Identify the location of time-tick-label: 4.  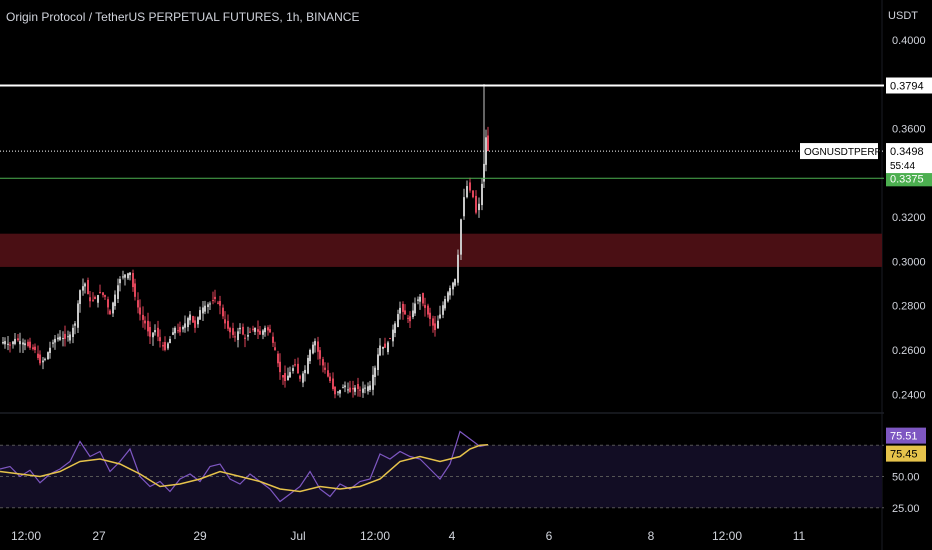
(452, 536).